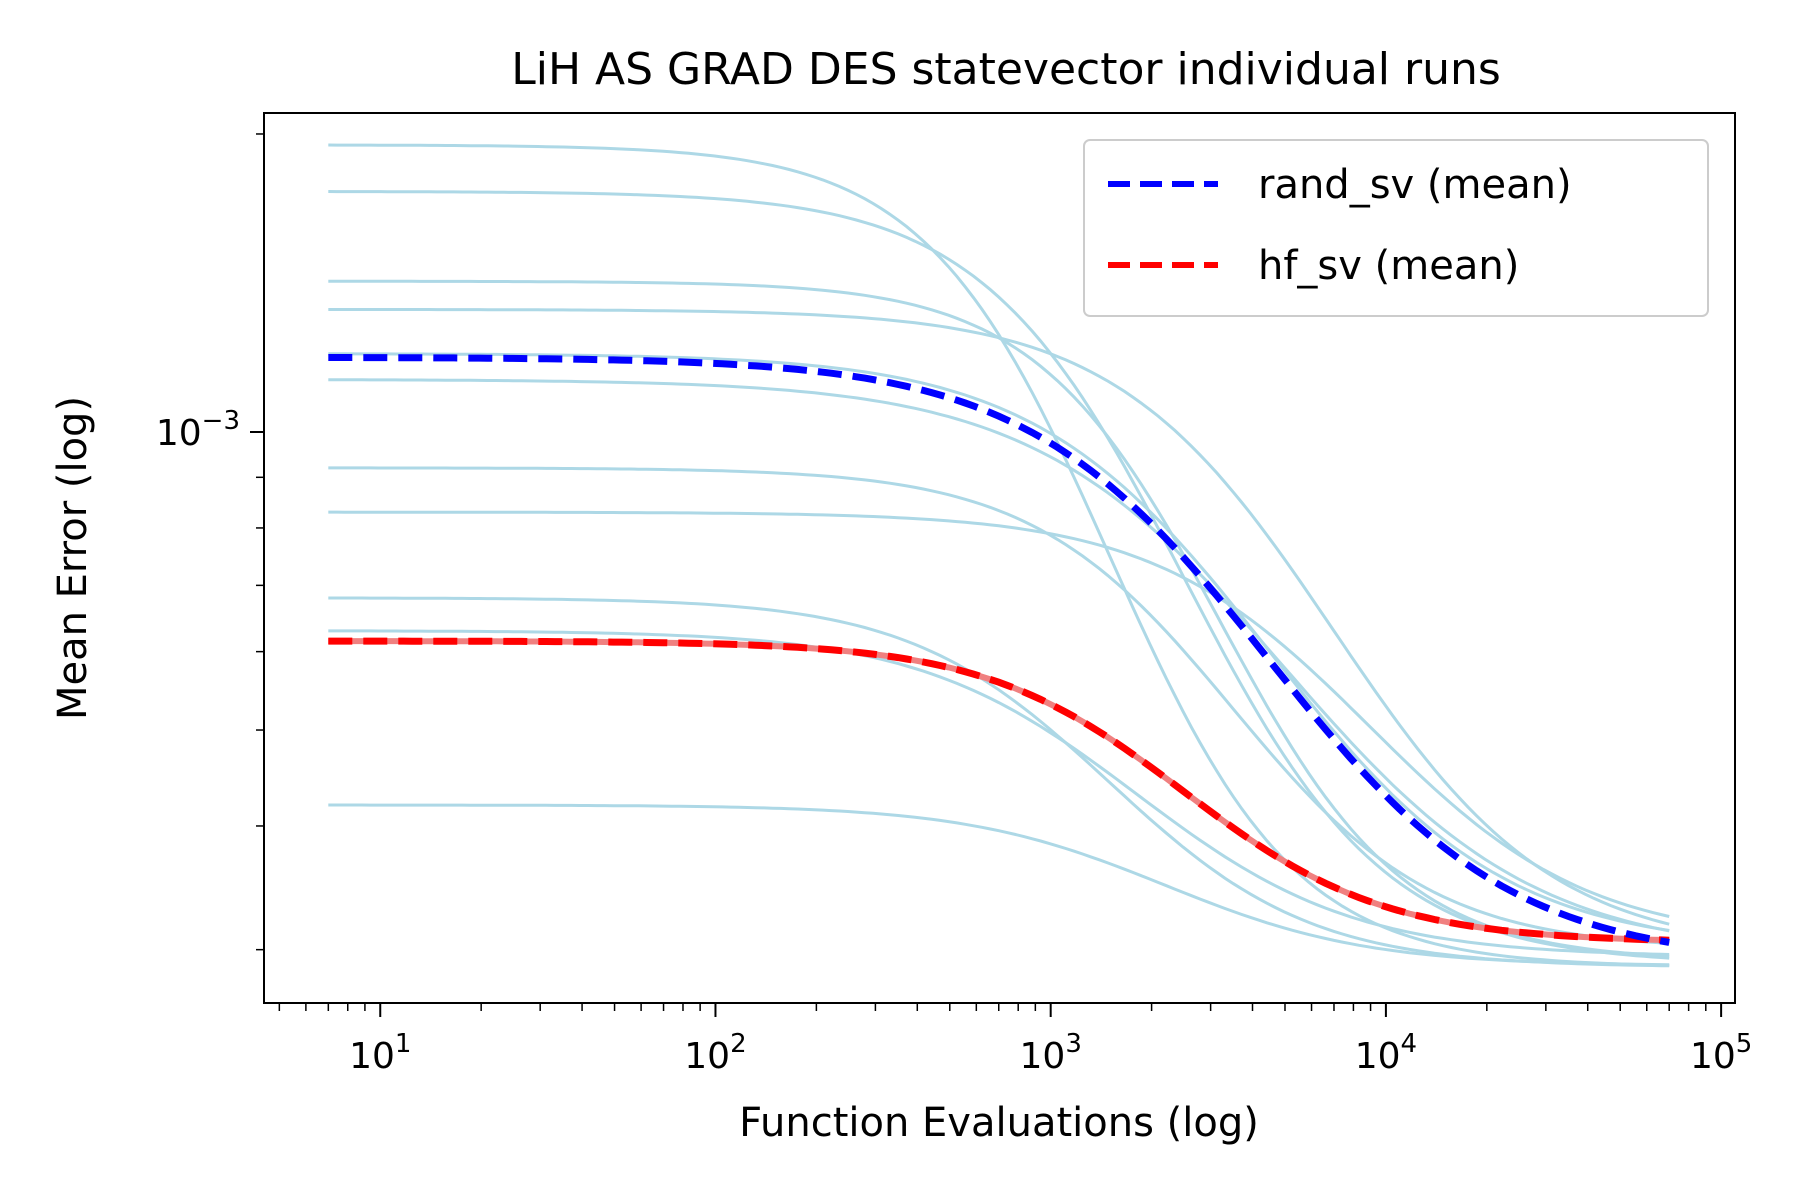 The image size is (1800, 1200). I want to click on legend: rand_sv (mean) hf_sv (mean), so click(1396, 228).